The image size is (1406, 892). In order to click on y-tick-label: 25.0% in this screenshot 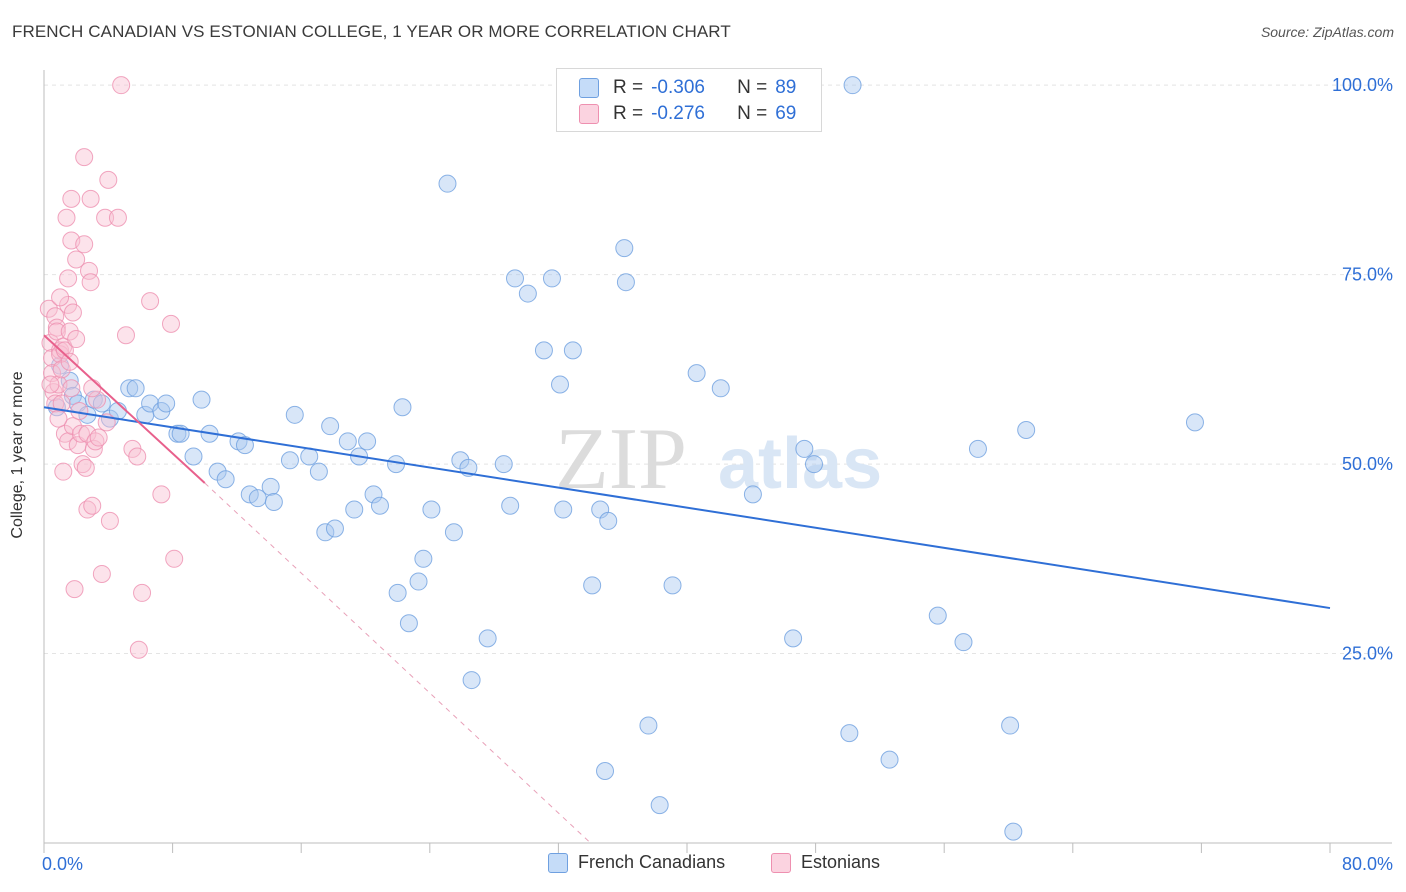, I will do `click(1367, 654)`.